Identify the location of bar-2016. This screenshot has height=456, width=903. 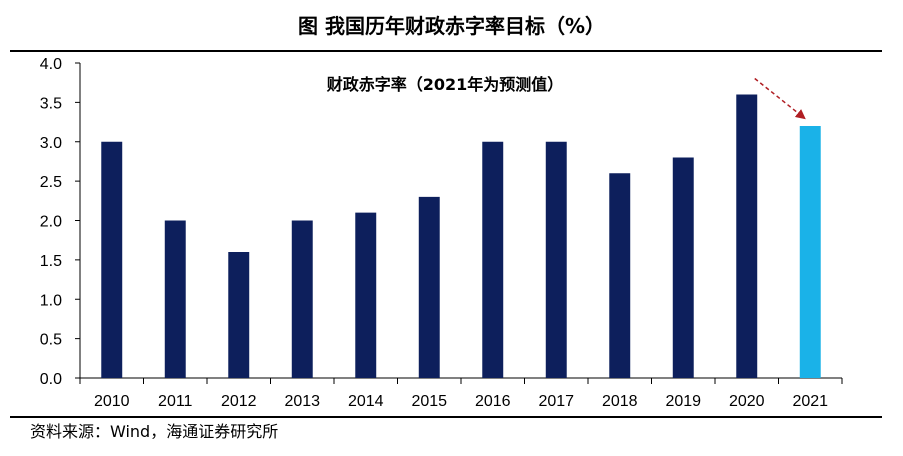
(493, 259).